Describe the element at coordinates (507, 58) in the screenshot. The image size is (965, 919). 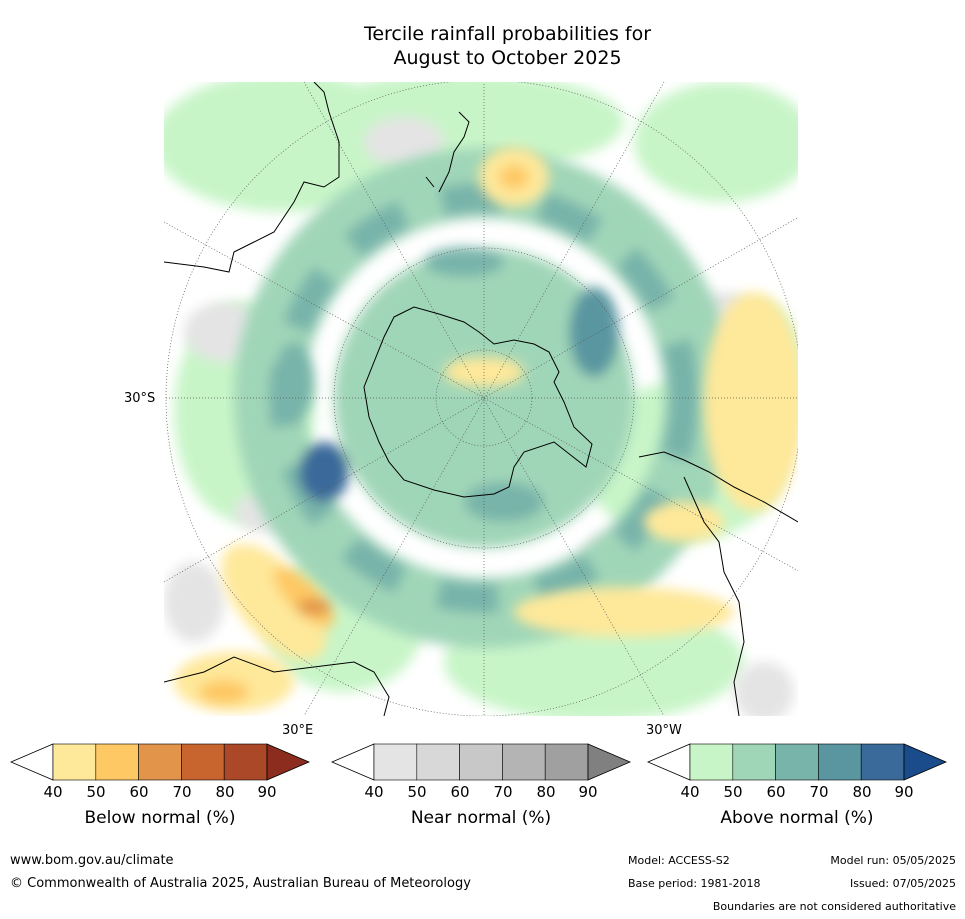
I see `title-line-2: August to October 2025` at that location.